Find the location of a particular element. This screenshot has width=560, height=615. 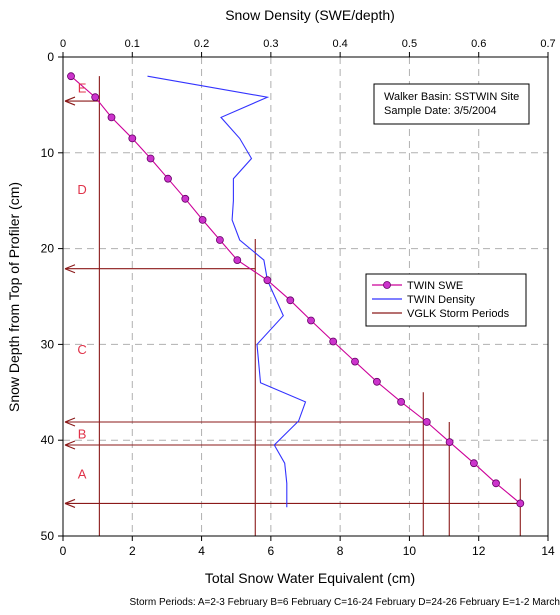

annotation-line-2: Sample Date: 3/5/2004 is located at coordinates (440, 111).